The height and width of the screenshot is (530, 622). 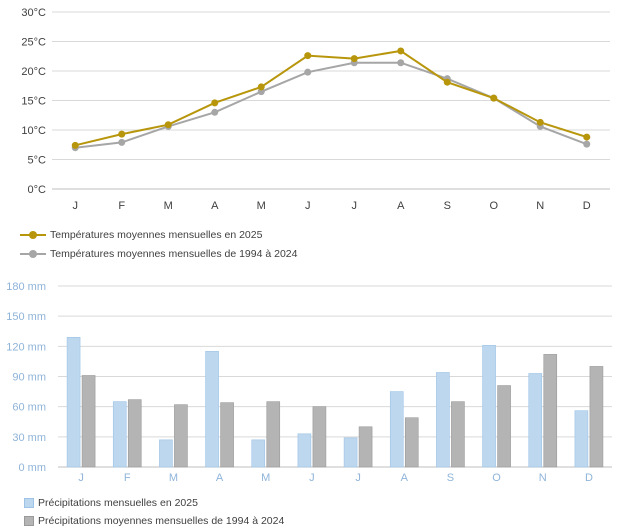 What do you see at coordinates (29, 378) in the screenshot?
I see `y-tick-label: 90 mm` at bounding box center [29, 378].